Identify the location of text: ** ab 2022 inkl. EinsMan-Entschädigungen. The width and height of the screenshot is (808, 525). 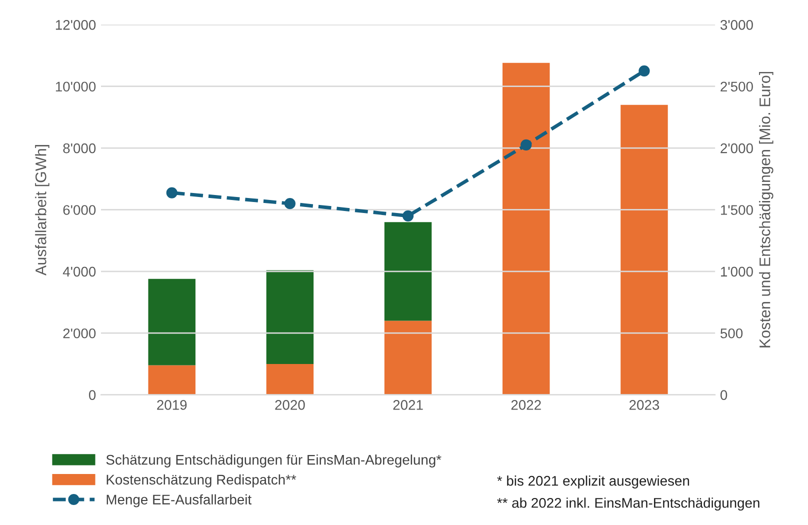
(628, 504).